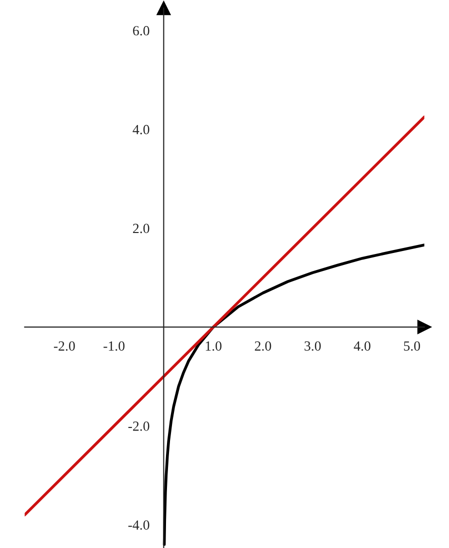 Image resolution: width=449 pixels, height=548 pixels. I want to click on x-tick-label: 2.0, so click(263, 346).